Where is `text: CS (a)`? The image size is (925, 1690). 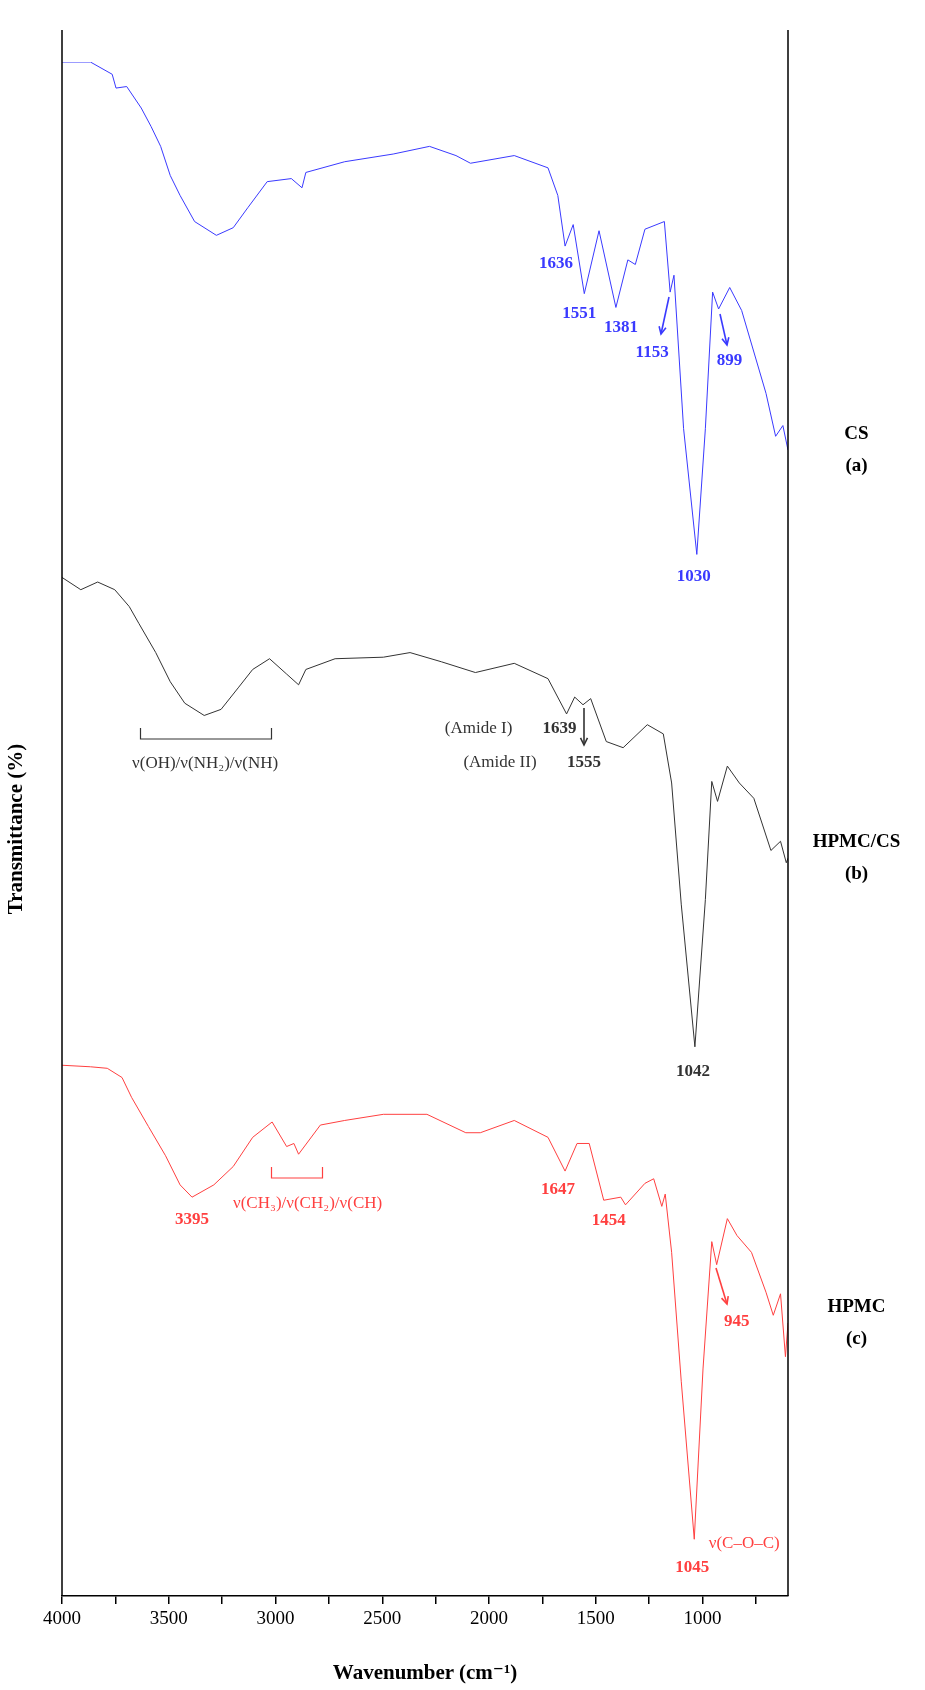
text: CS (a) is located at coordinates (856, 449).